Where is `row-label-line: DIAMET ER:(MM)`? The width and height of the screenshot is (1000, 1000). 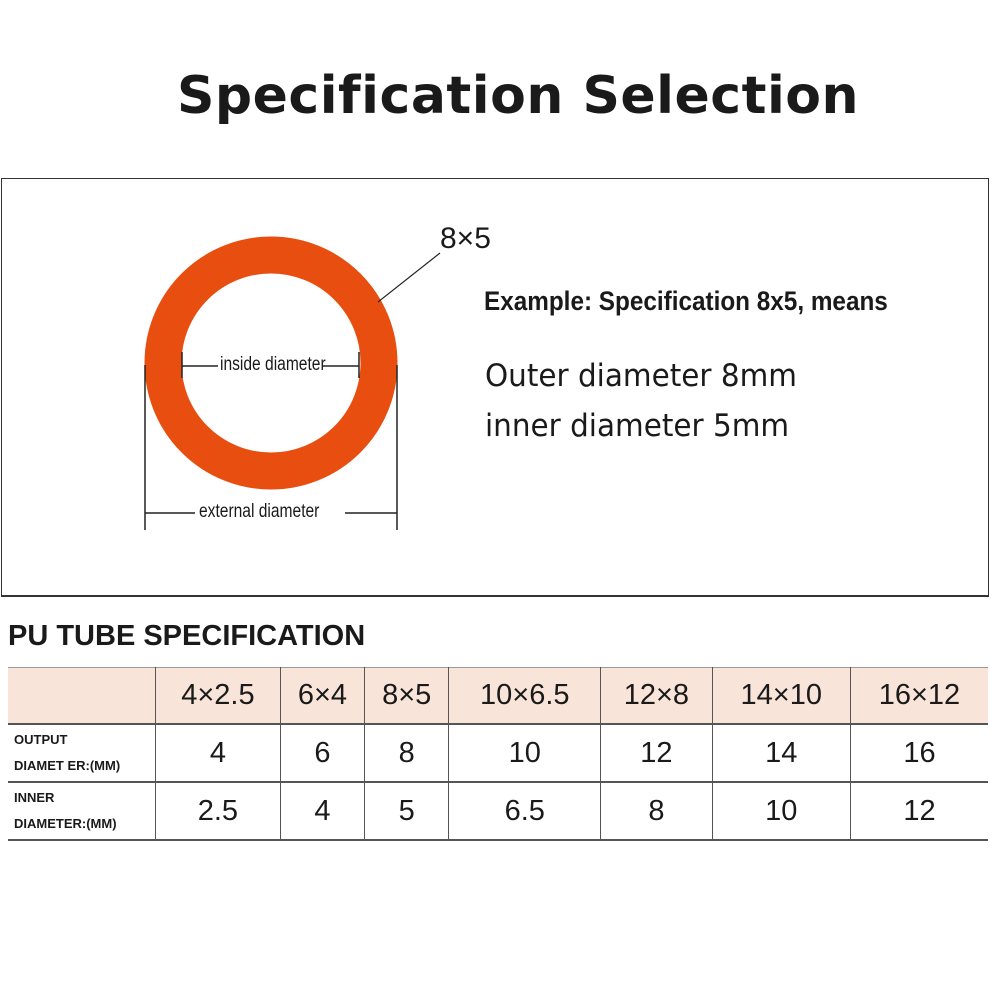
row-label-line: DIAMET ER:(MM) is located at coordinates (67, 765).